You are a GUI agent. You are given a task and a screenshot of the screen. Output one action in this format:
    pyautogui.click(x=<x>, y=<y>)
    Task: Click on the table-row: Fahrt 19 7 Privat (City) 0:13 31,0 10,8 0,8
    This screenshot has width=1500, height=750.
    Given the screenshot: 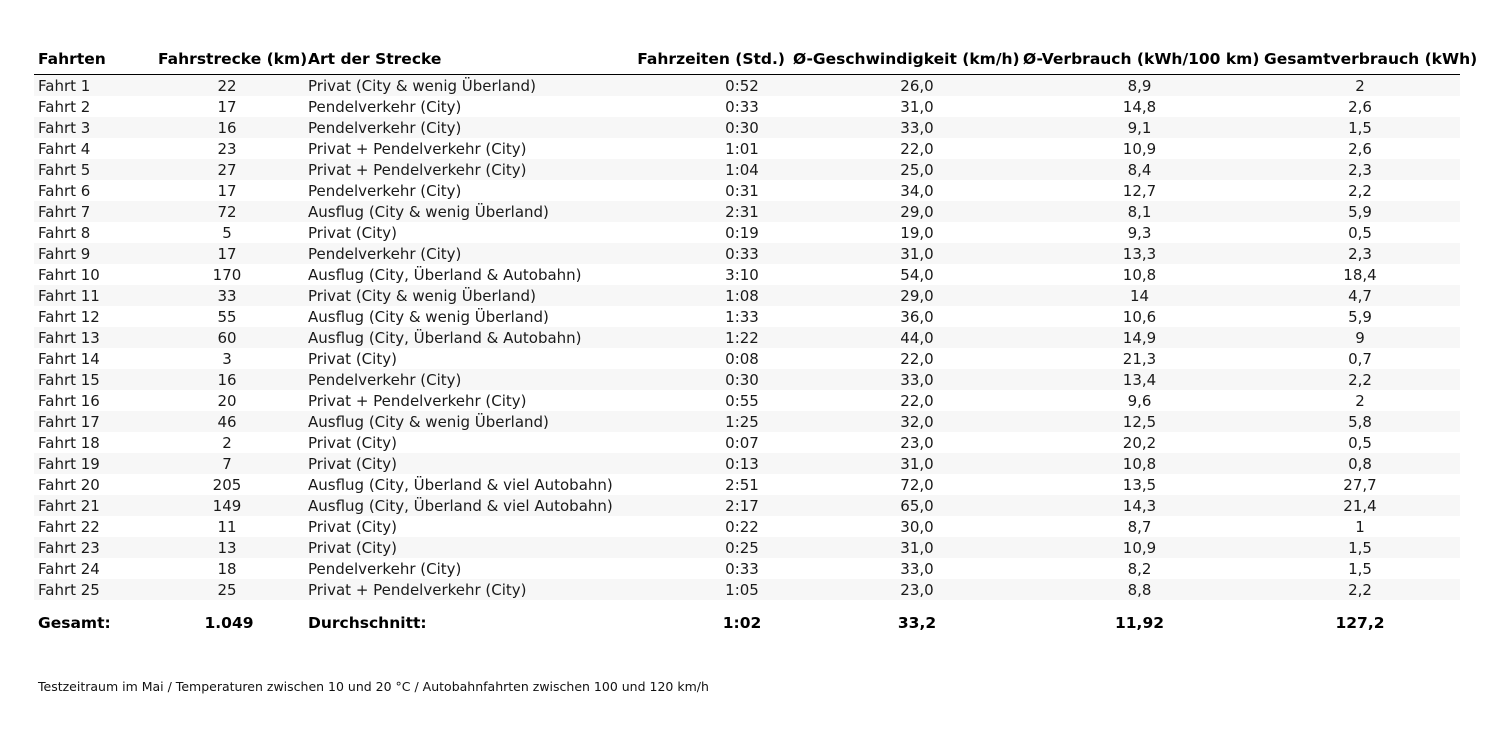 What is the action you would take?
    pyautogui.click(x=747, y=463)
    